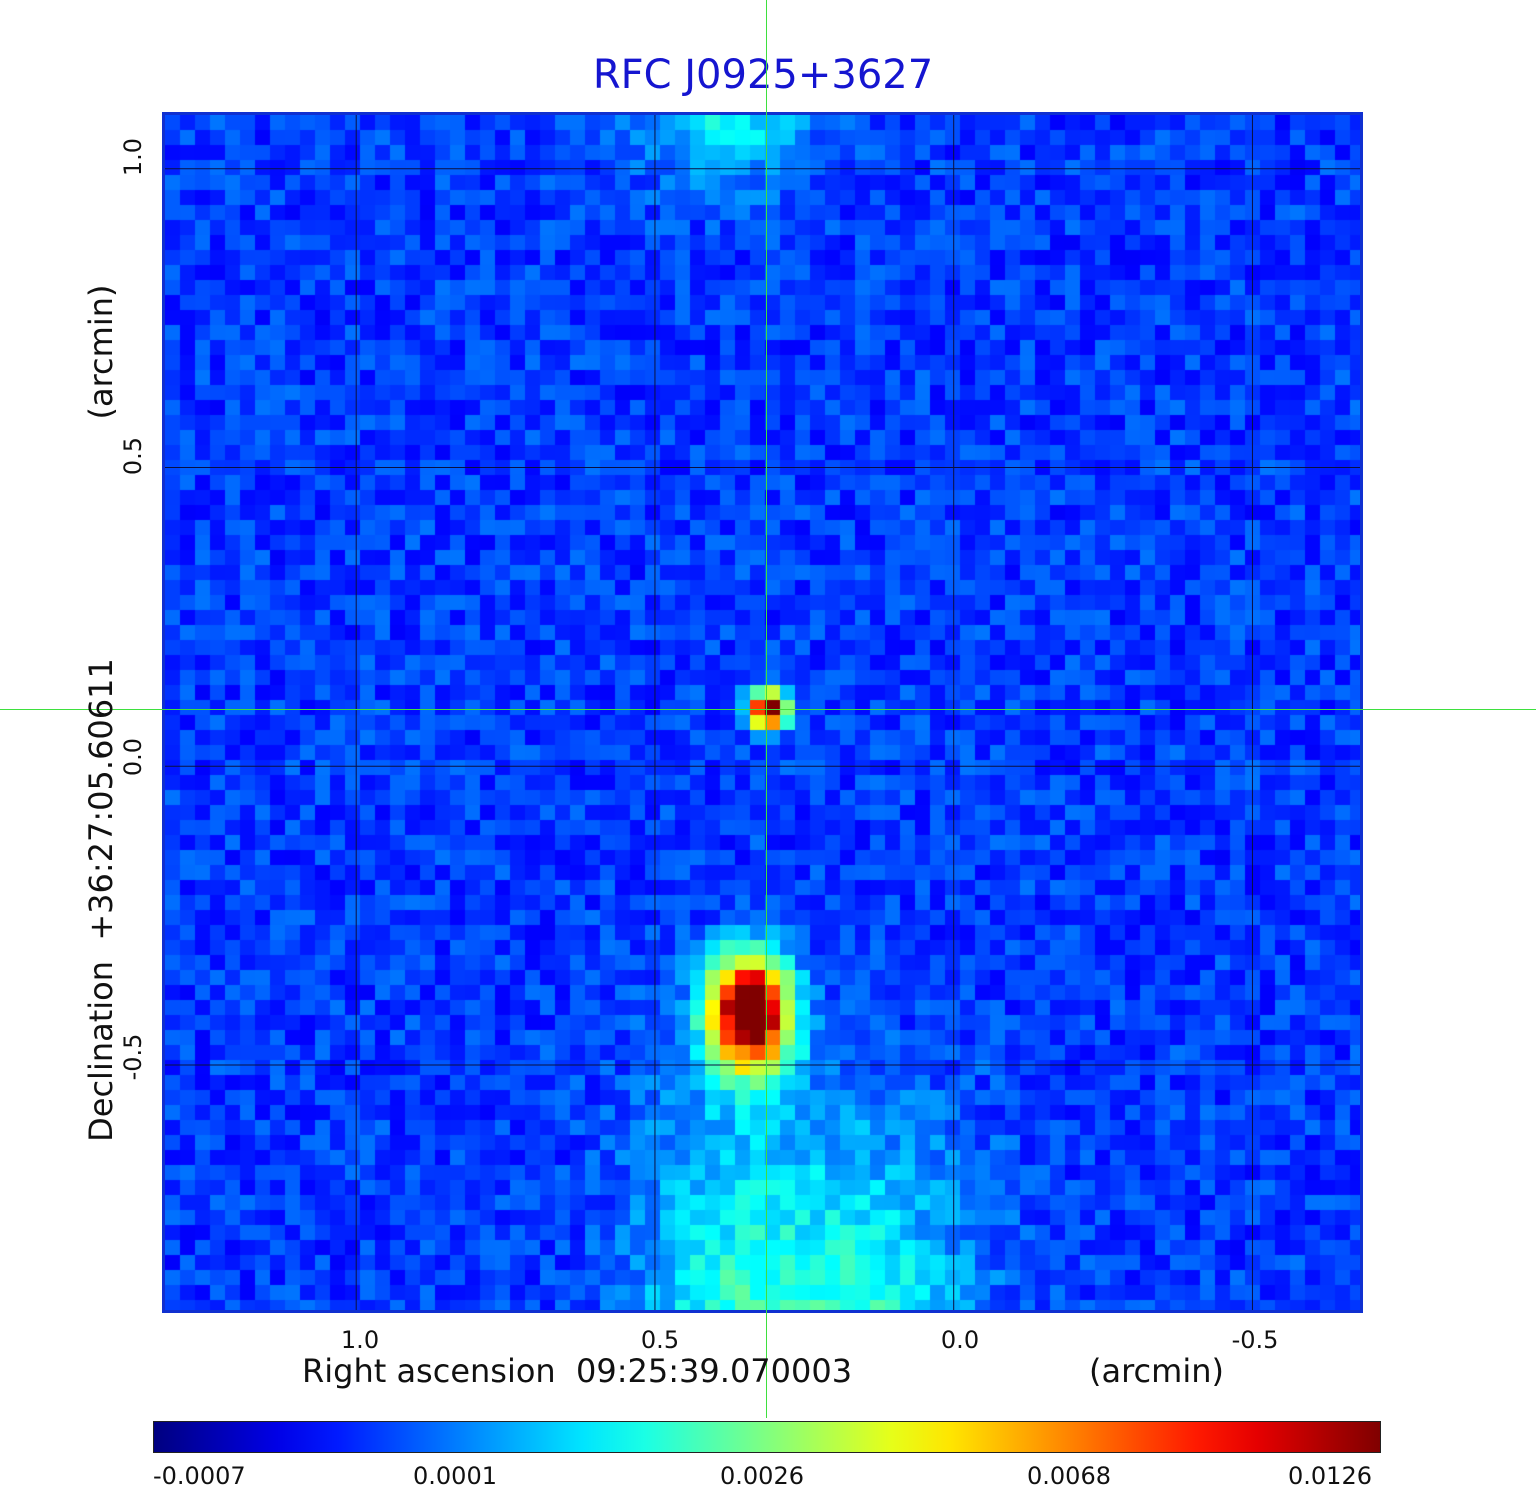  Describe the element at coordinates (133, 1057) in the screenshot. I see `y-tick-label: -0.5` at that location.